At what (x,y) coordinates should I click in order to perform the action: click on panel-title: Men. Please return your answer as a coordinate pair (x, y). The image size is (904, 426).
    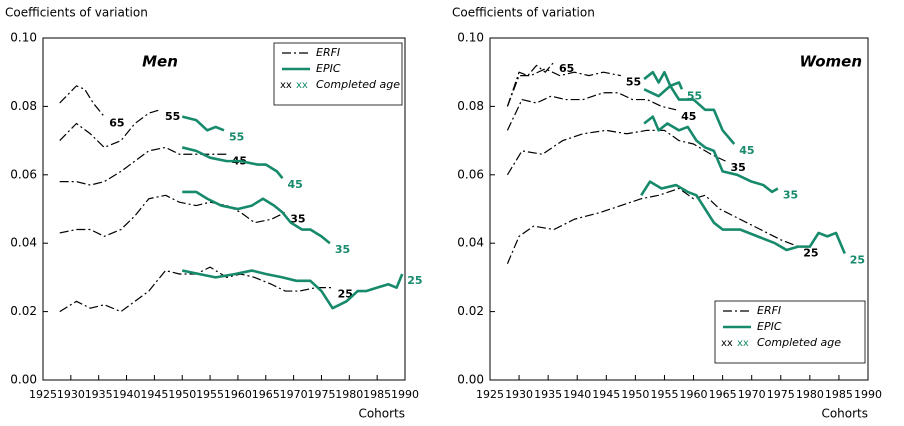
    Looking at the image, I should click on (160, 62).